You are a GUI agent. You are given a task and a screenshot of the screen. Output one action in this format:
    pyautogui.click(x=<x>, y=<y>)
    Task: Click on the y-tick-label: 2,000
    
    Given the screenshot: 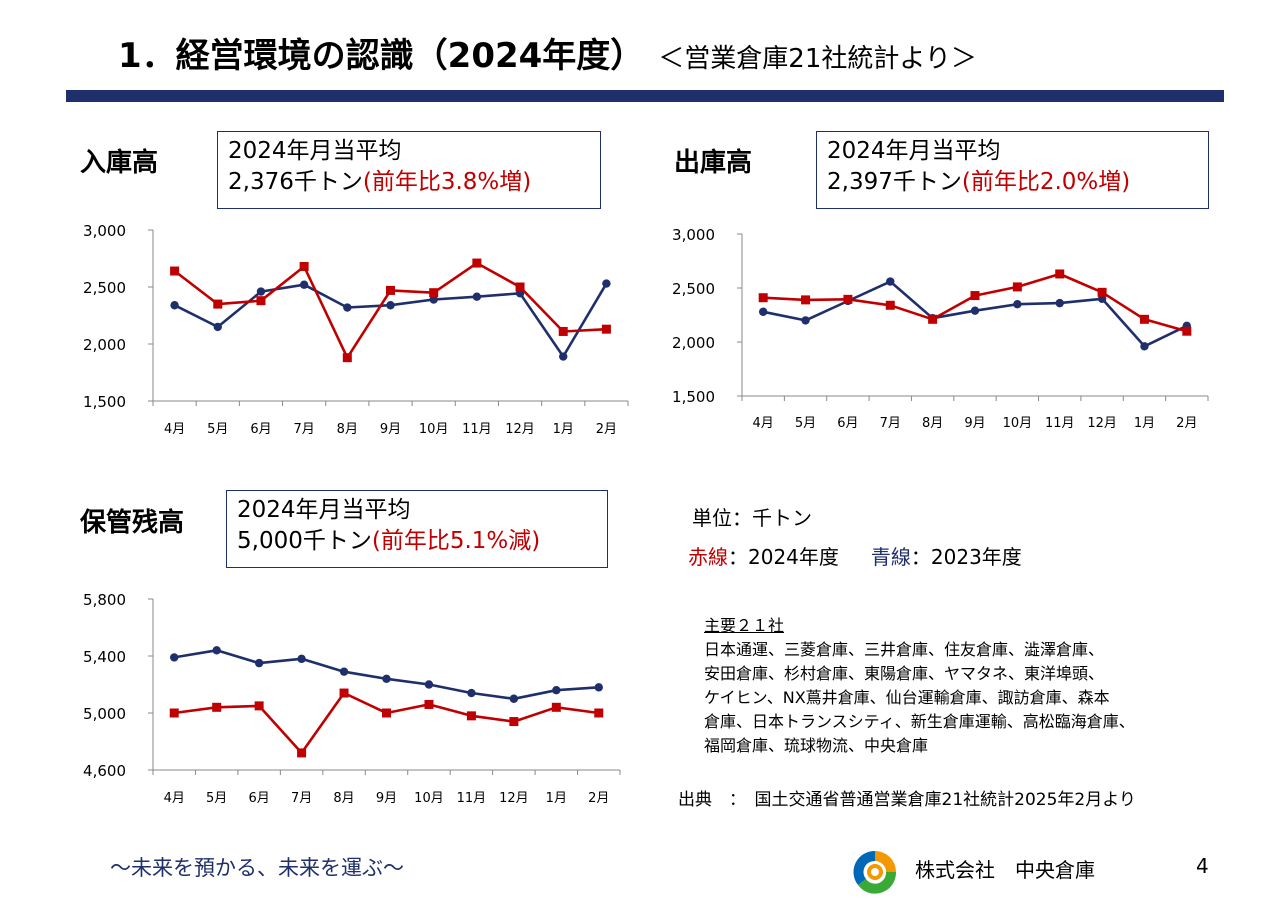 What is the action you would take?
    pyautogui.click(x=104, y=345)
    